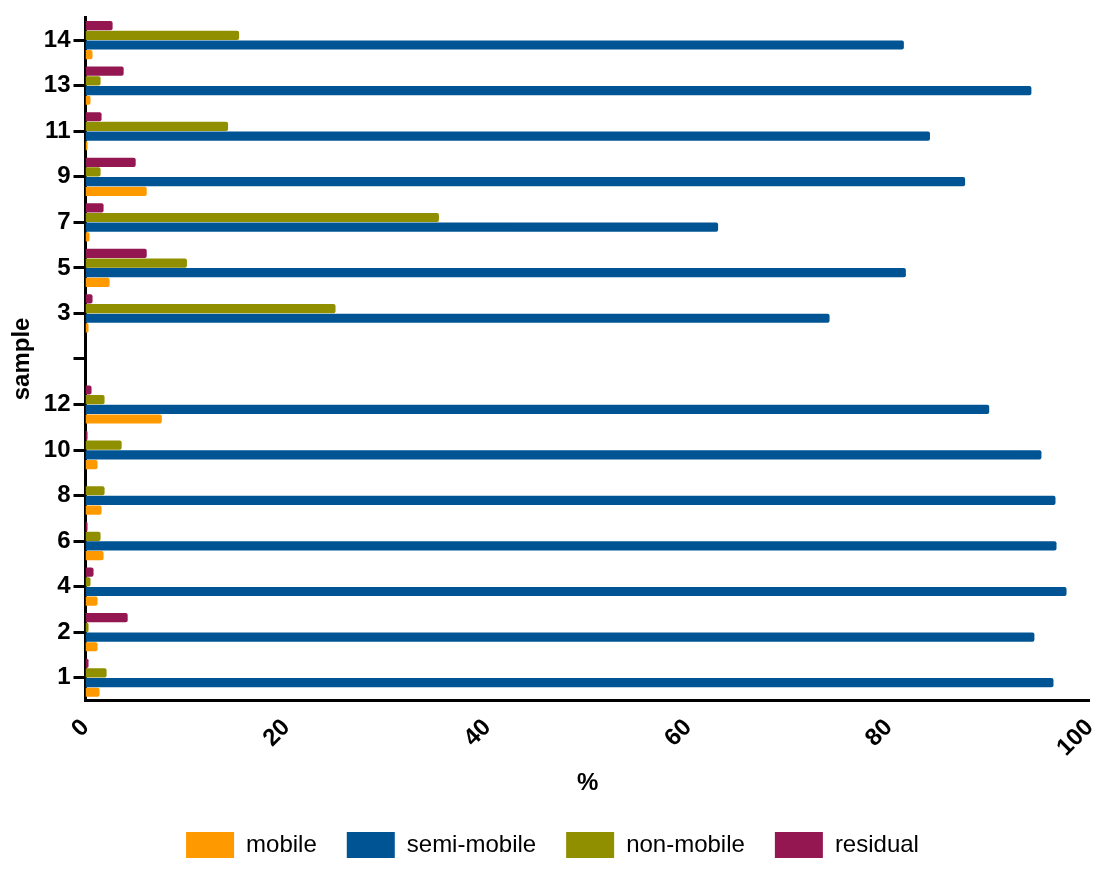 The image size is (1113, 872). Describe the element at coordinates (876, 843) in the screenshot. I see `legend-label: residual` at that location.